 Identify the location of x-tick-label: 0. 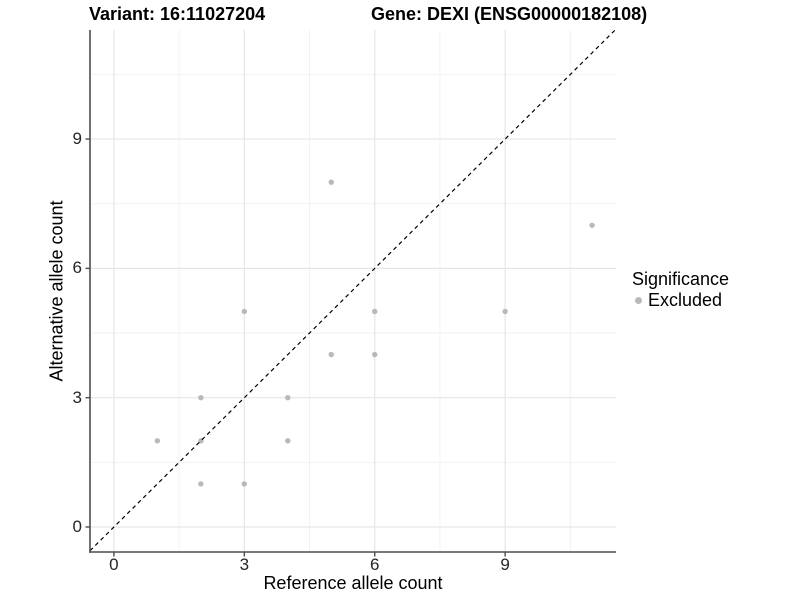
(114, 564).